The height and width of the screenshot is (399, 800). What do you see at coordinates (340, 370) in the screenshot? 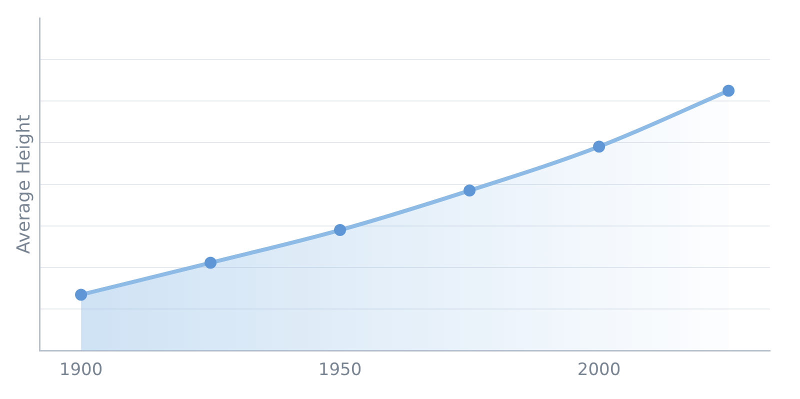
I see `x-tick-label: 1950` at bounding box center [340, 370].